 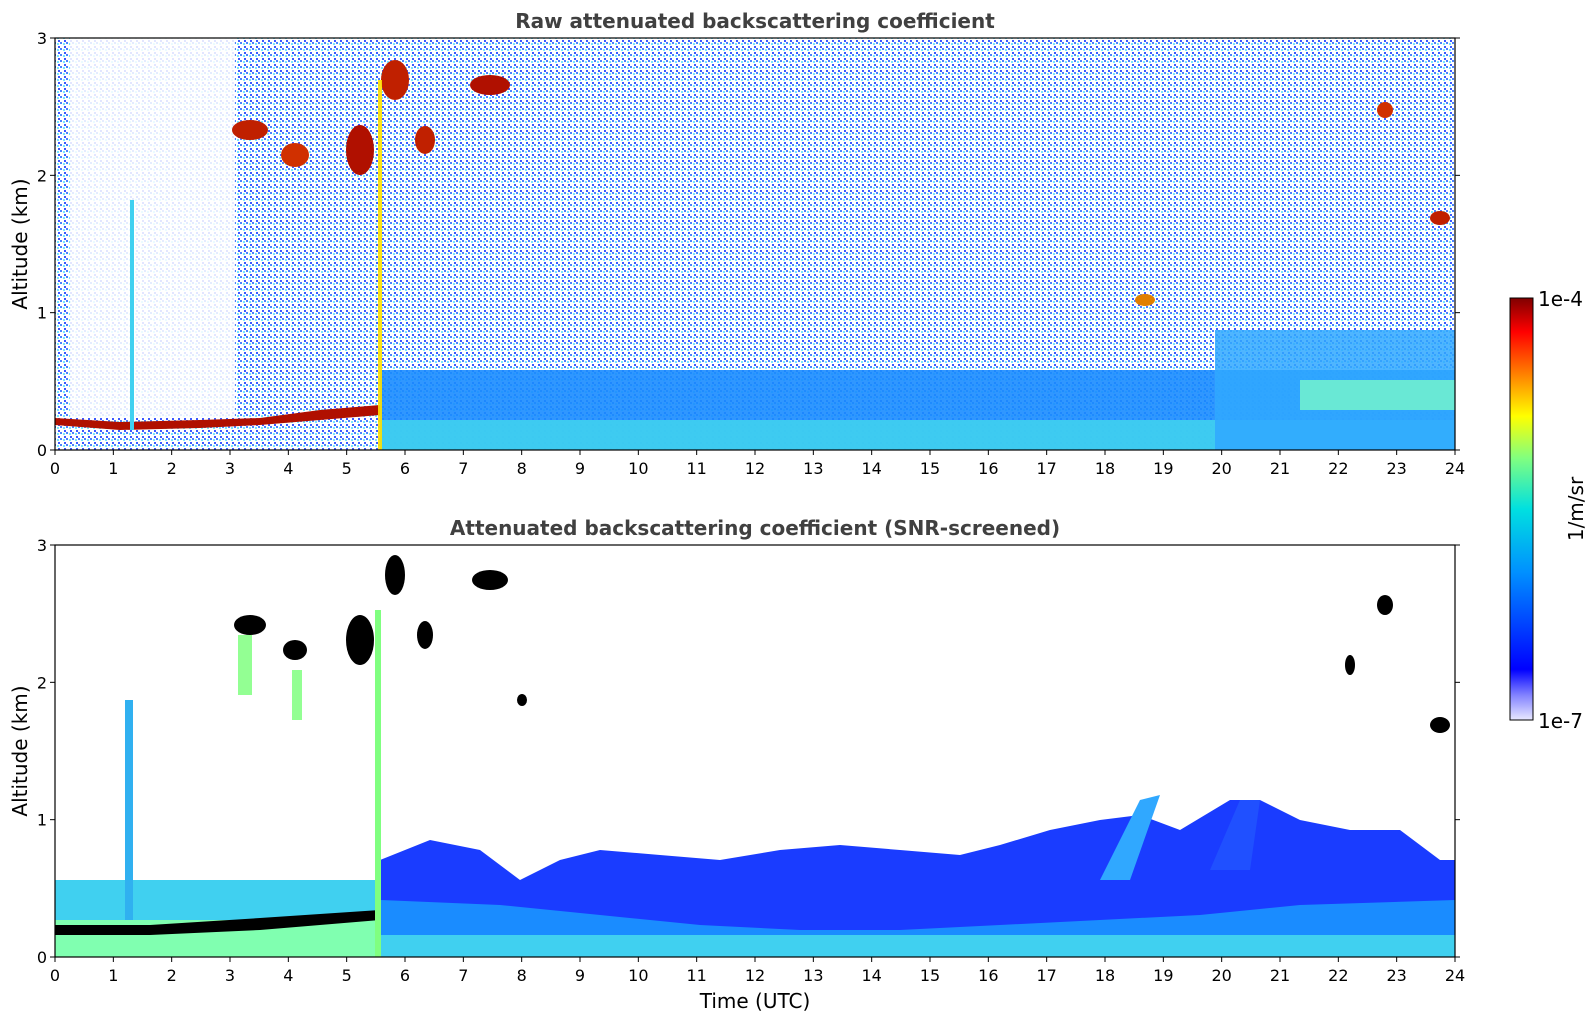 What do you see at coordinates (755, 1001) in the screenshot?
I see `panel-screened-xlabel: Time (UTC)` at bounding box center [755, 1001].